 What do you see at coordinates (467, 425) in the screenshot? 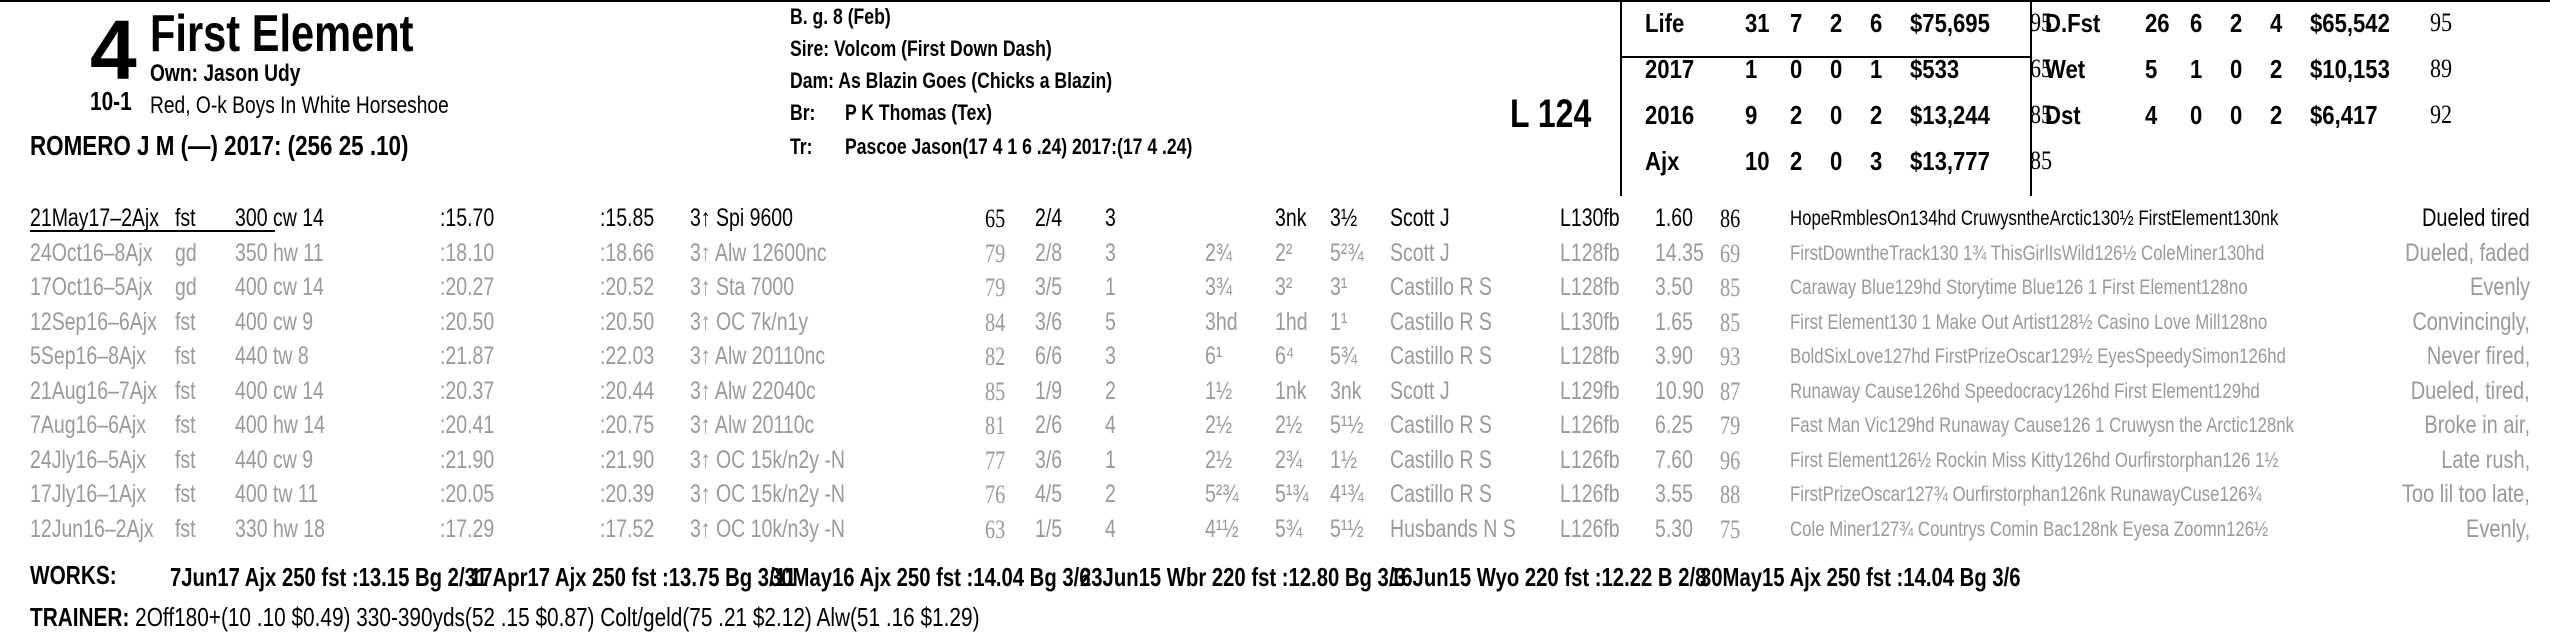
I see `pp-f1: :20.41` at bounding box center [467, 425].